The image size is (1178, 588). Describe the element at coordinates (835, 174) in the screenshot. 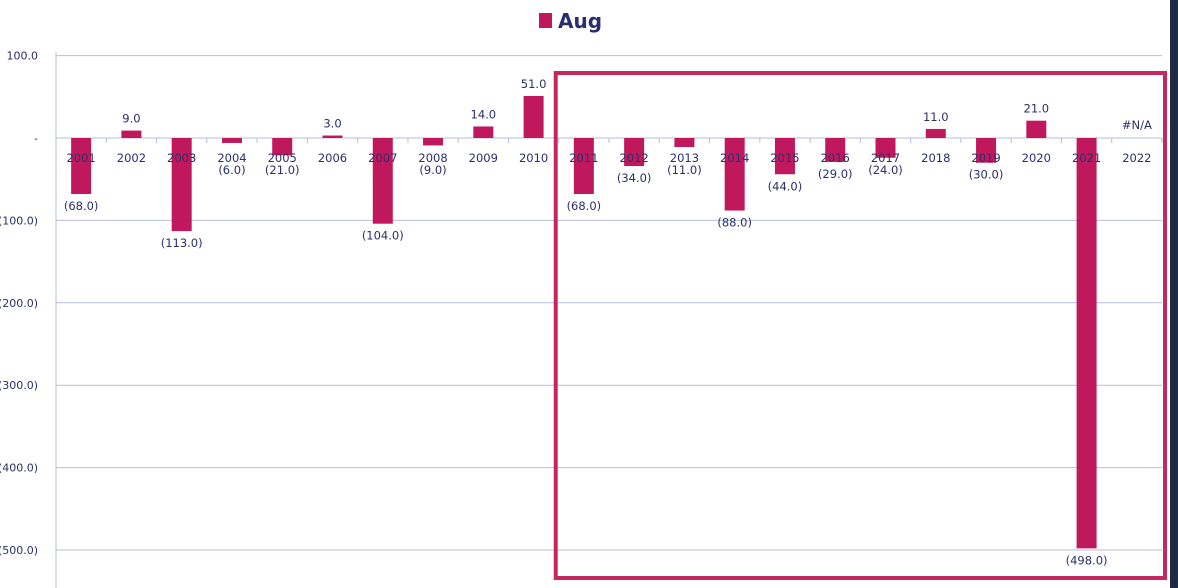

I see `data-label: (29.0)` at that location.